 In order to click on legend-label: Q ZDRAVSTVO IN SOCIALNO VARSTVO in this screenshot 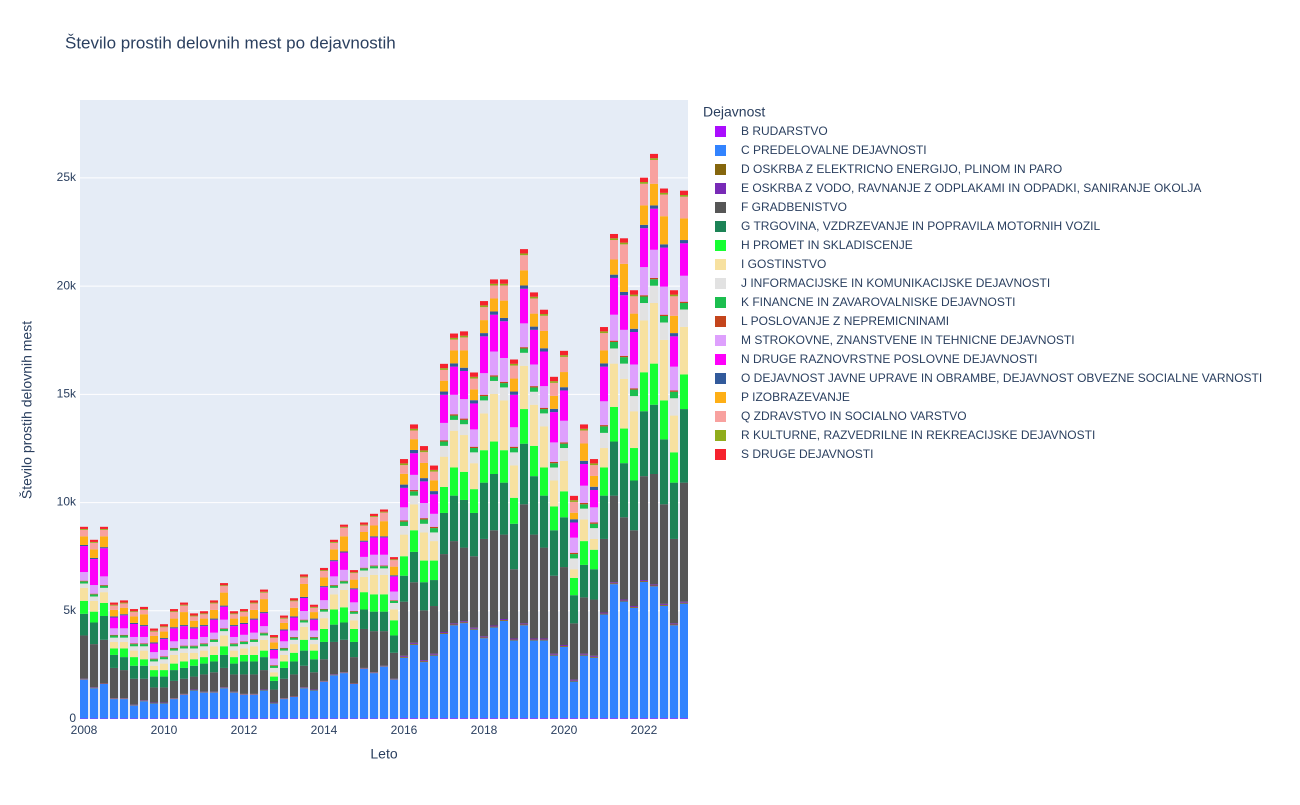, I will do `click(854, 416)`.